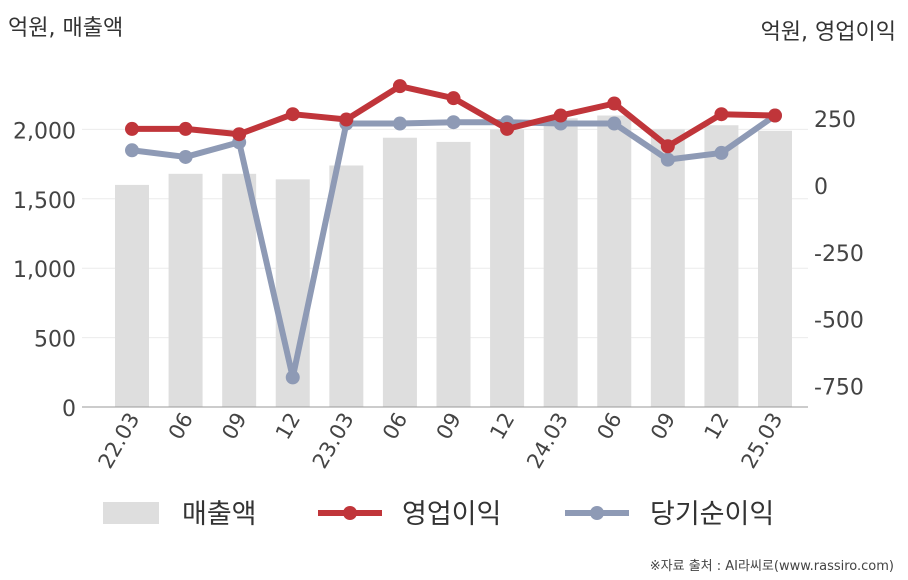 The height and width of the screenshot is (580, 908). Describe the element at coordinates (839, 321) in the screenshot. I see `right-tick-label-3: -500` at that location.